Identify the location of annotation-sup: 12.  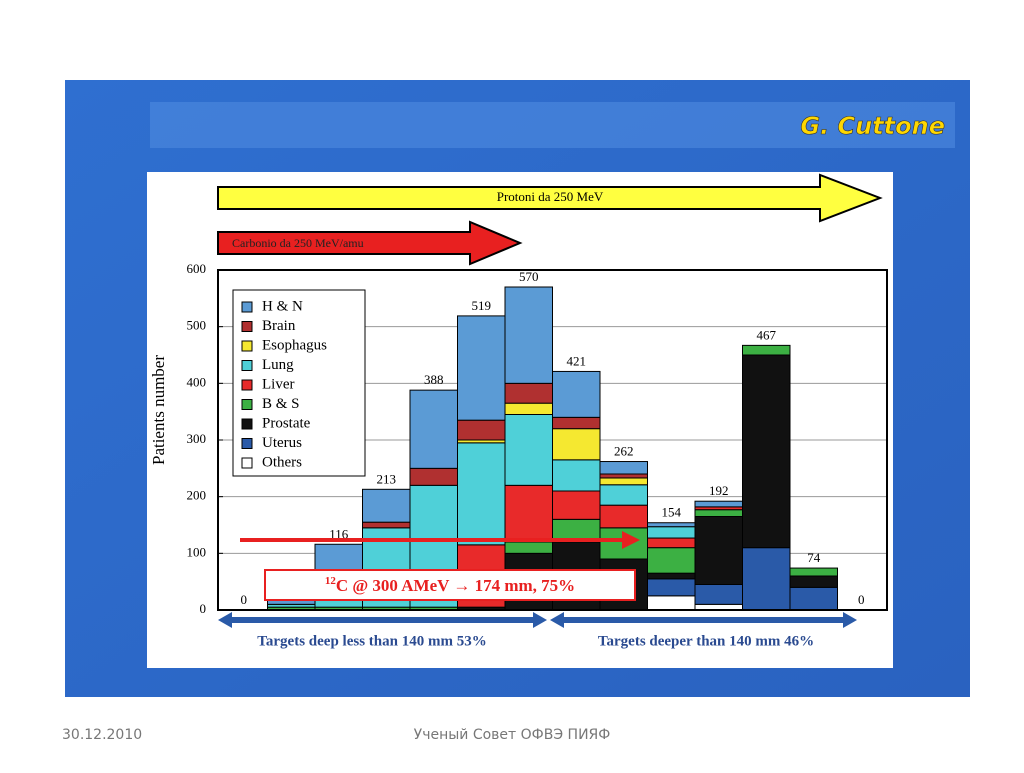
(331, 581).